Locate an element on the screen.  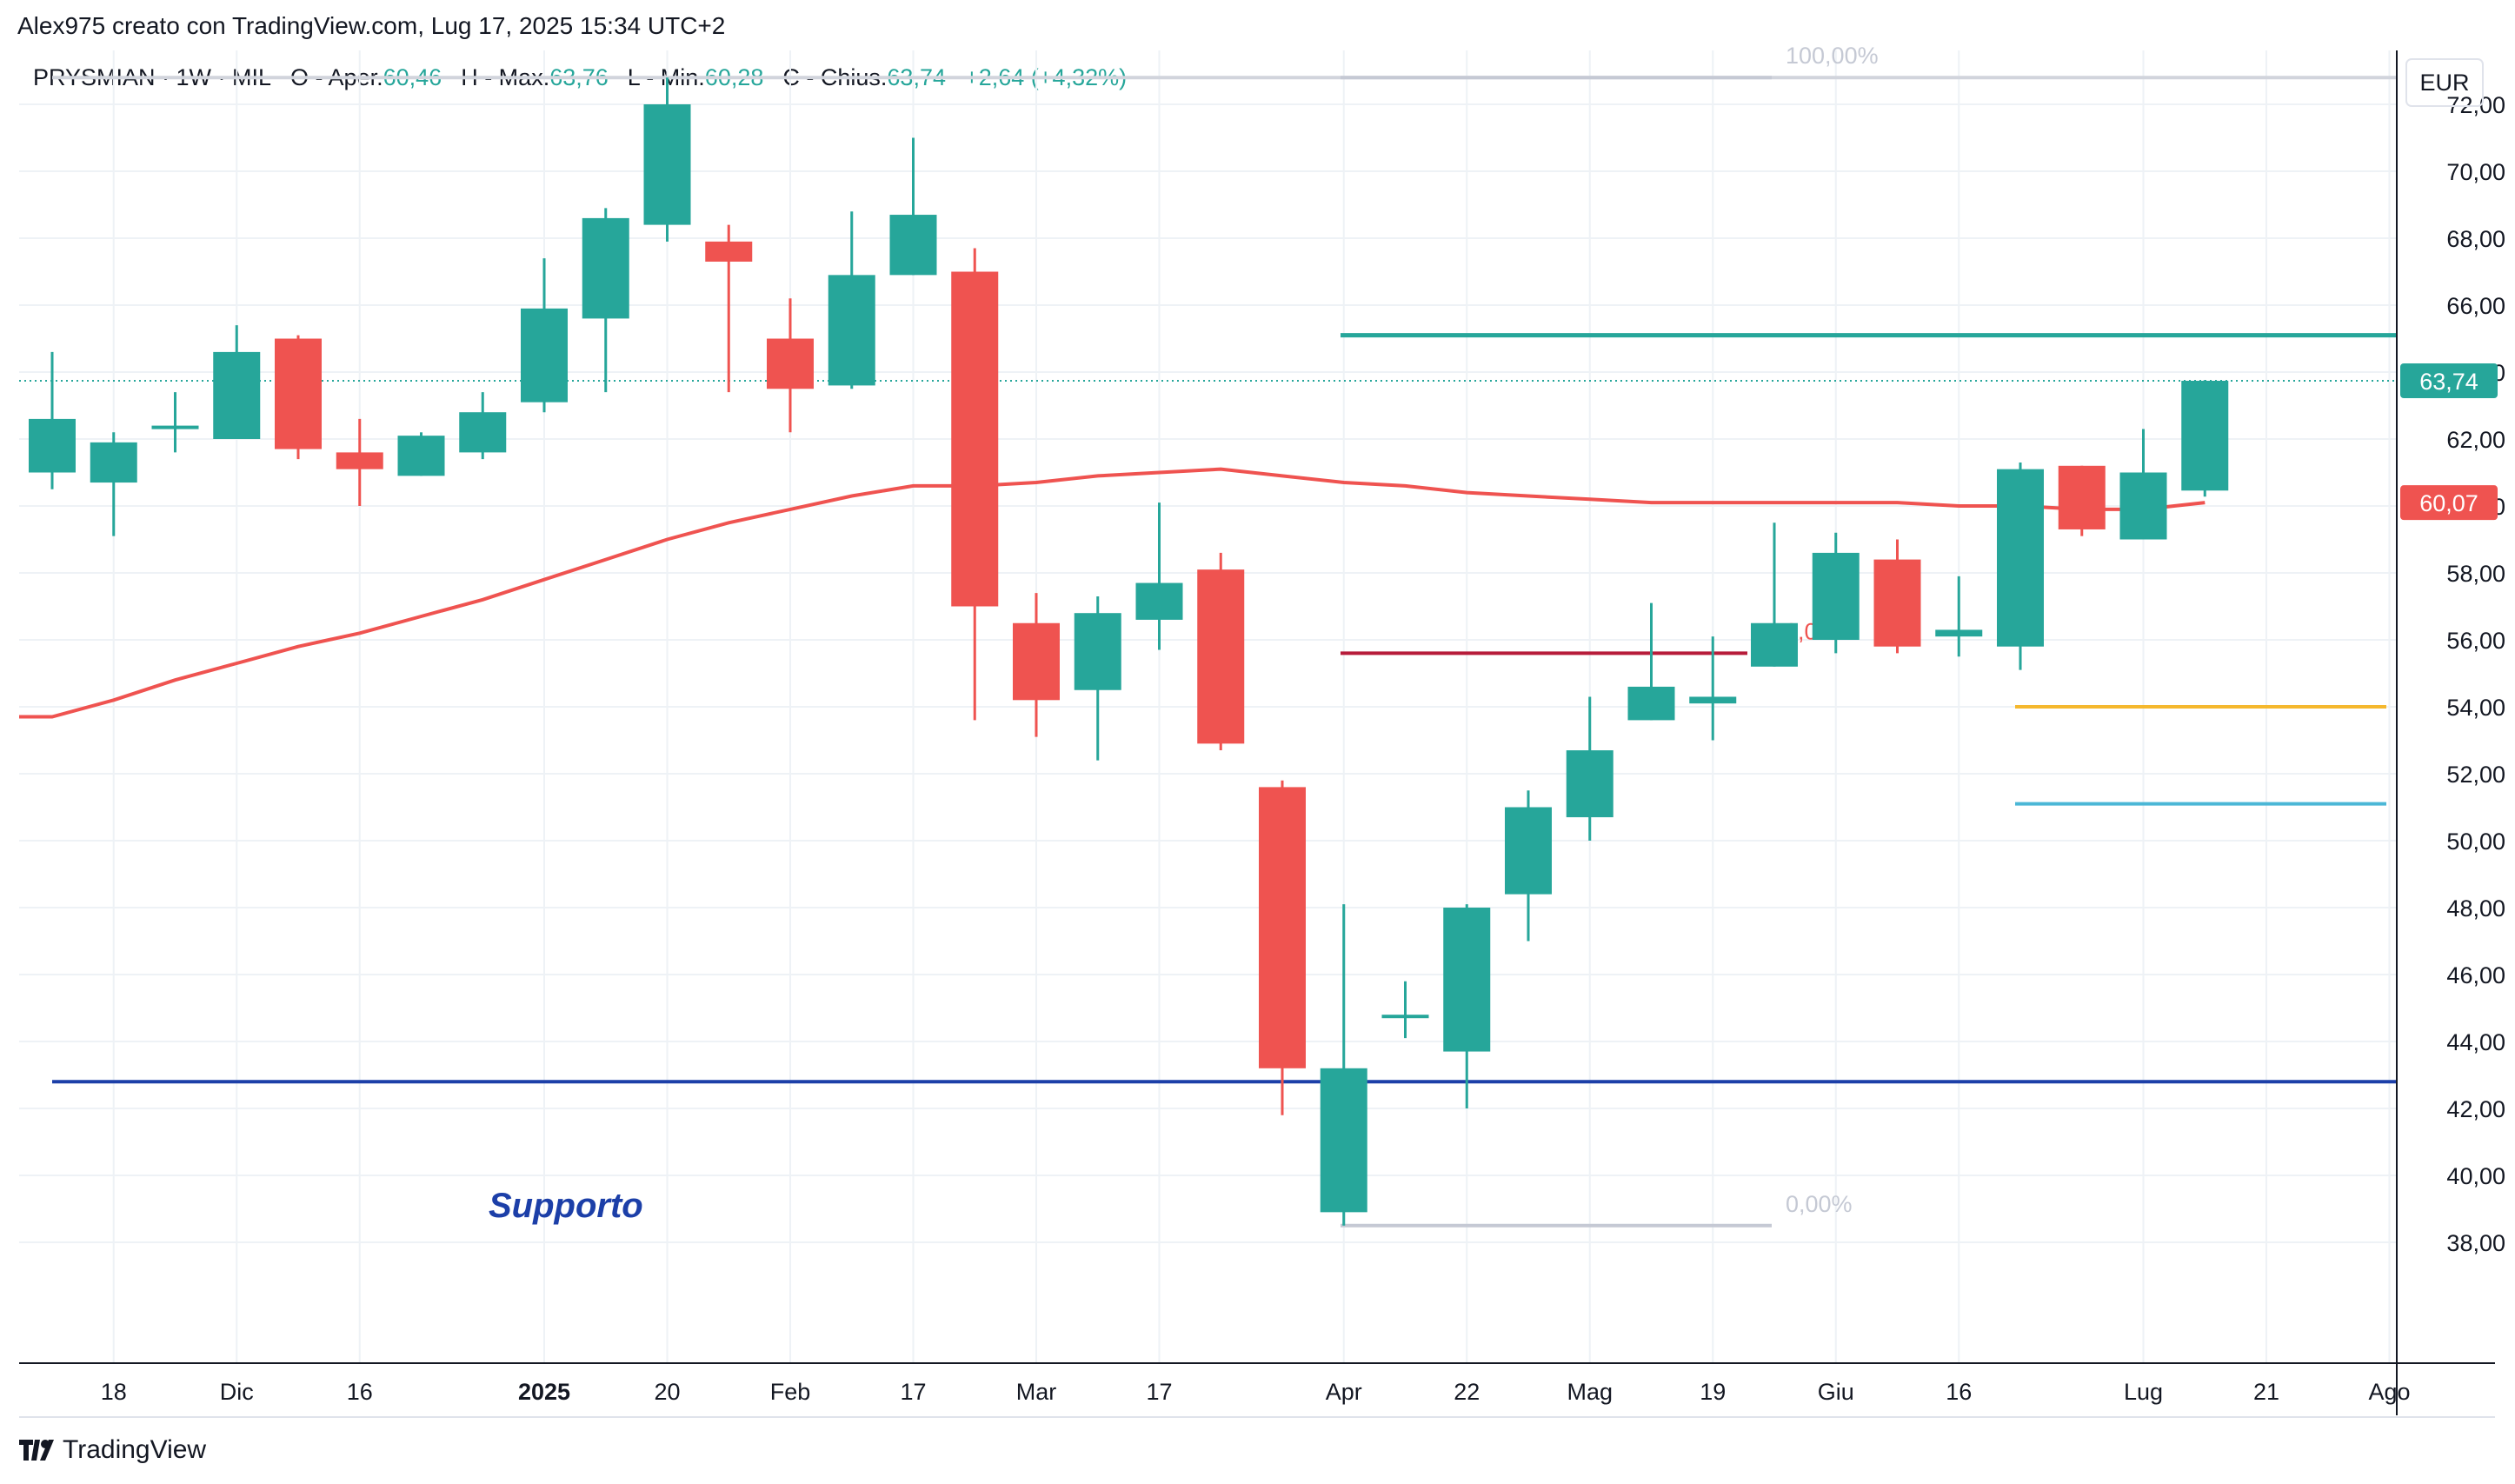
last-price-tag-box is located at coordinates (2449, 381).